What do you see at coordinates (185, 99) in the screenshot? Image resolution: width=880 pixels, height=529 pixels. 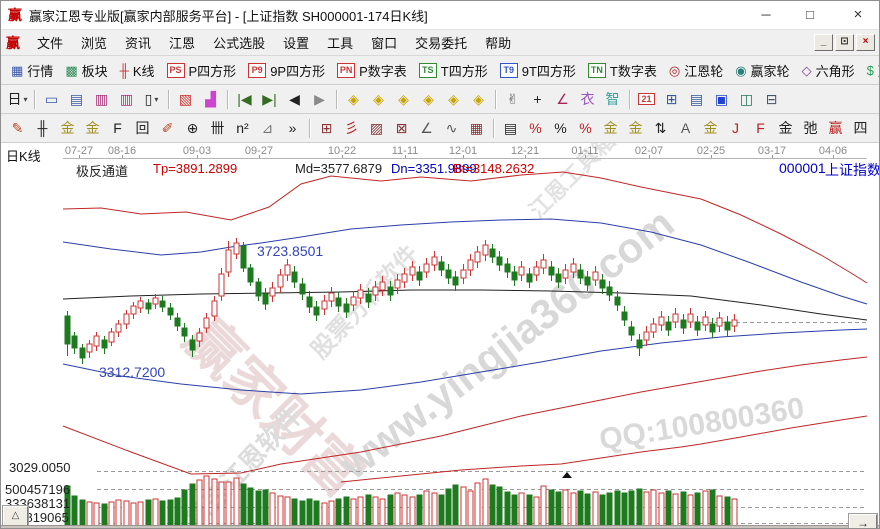 I see `tool-gann-frame: ▧` at bounding box center [185, 99].